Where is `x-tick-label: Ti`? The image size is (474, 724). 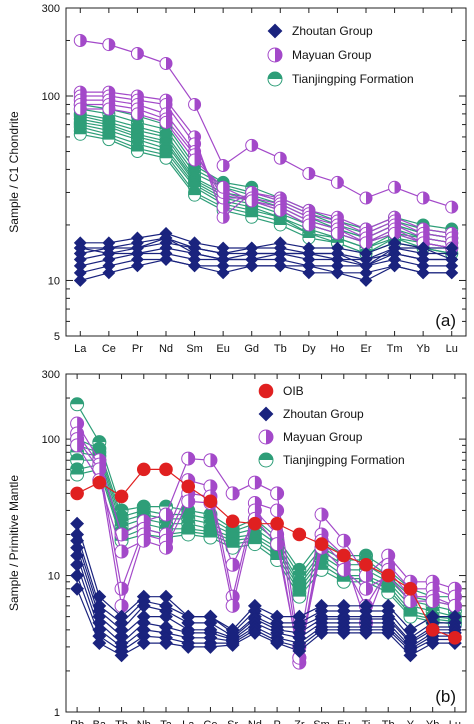
x-tick-label: Ti is located at coordinates (366, 721).